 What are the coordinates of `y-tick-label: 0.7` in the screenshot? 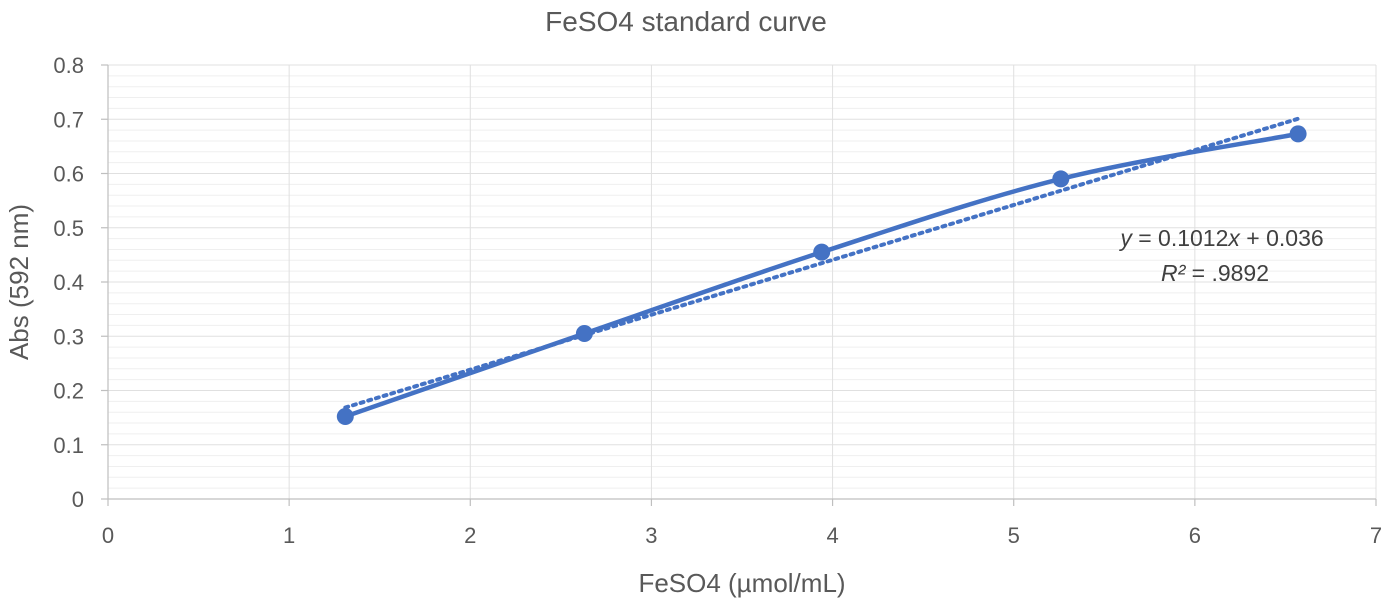 It's located at (68, 119).